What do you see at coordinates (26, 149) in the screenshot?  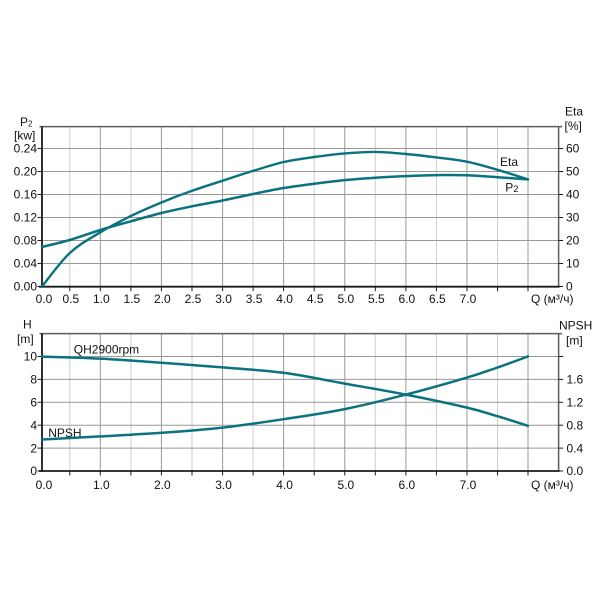 I see `svg-text: 0.24` at bounding box center [26, 149].